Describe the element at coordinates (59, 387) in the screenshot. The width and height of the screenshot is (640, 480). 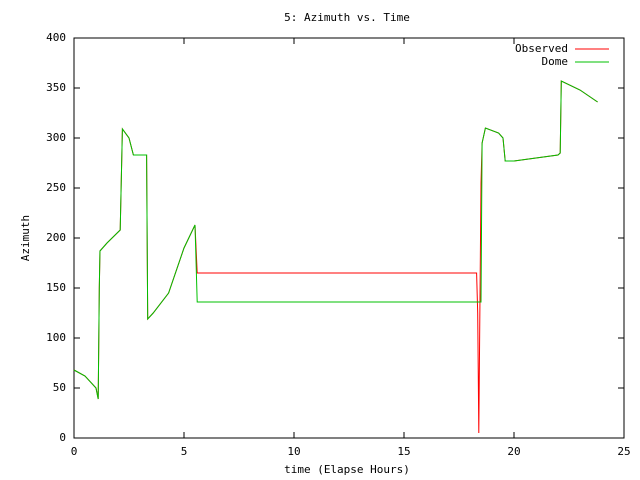
I see `y-tick-label: 50` at that location.